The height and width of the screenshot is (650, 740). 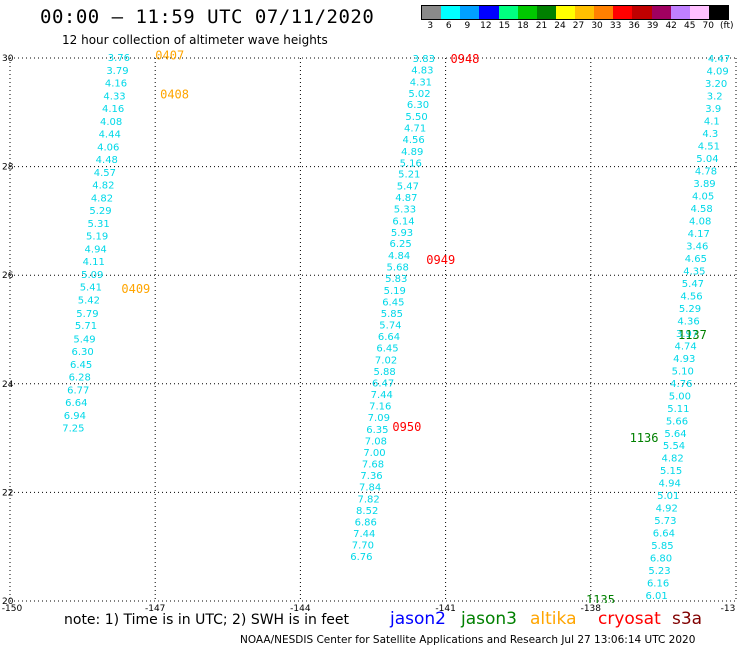 What do you see at coordinates (683, 371) in the screenshot?
I see `wave-height-label: 5.10` at bounding box center [683, 371].